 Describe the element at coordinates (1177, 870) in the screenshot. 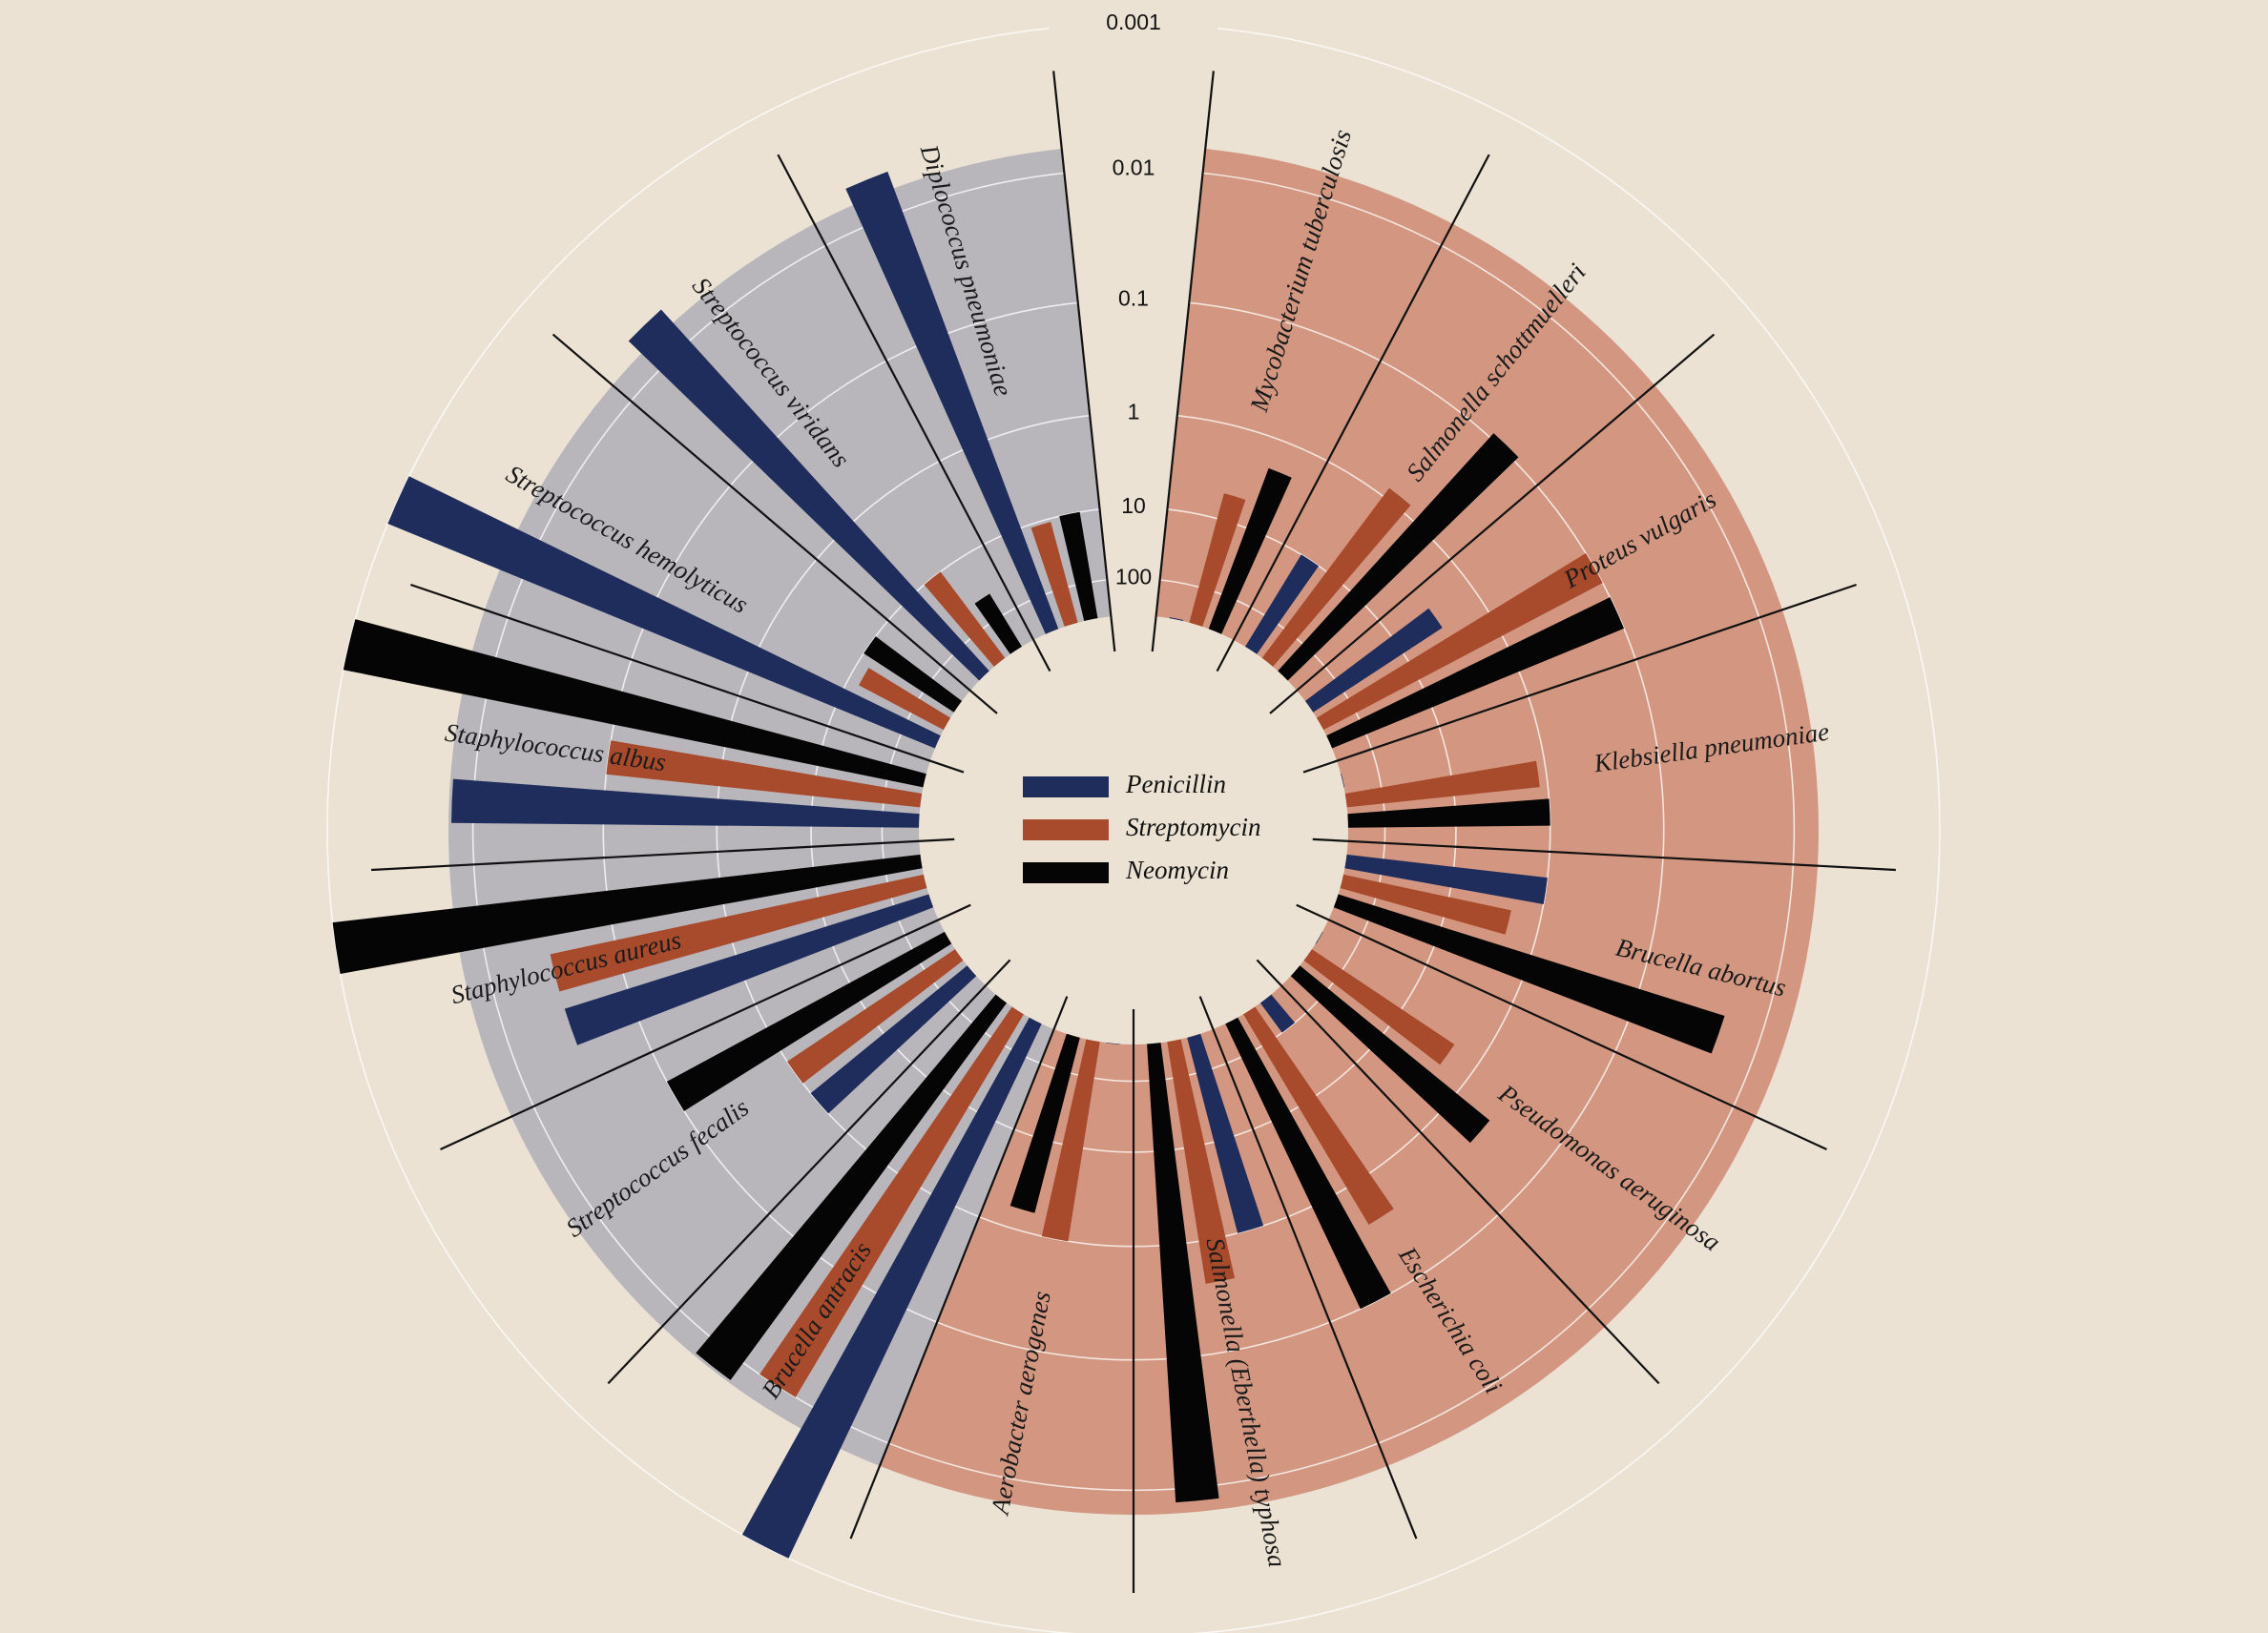

I see `legend-label-neomycin: Neomycin` at that location.